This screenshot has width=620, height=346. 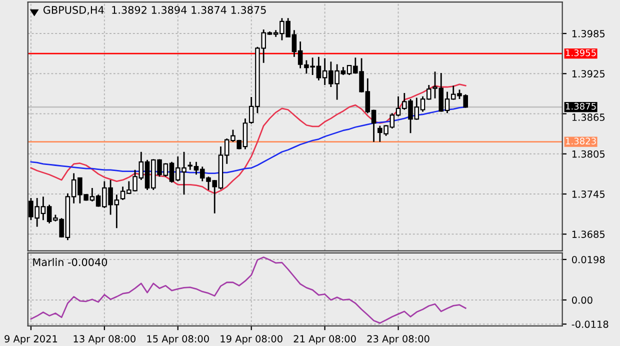 What do you see at coordinates (588, 74) in the screenshot?
I see `y-tick-label: 1.3925` at bounding box center [588, 74].